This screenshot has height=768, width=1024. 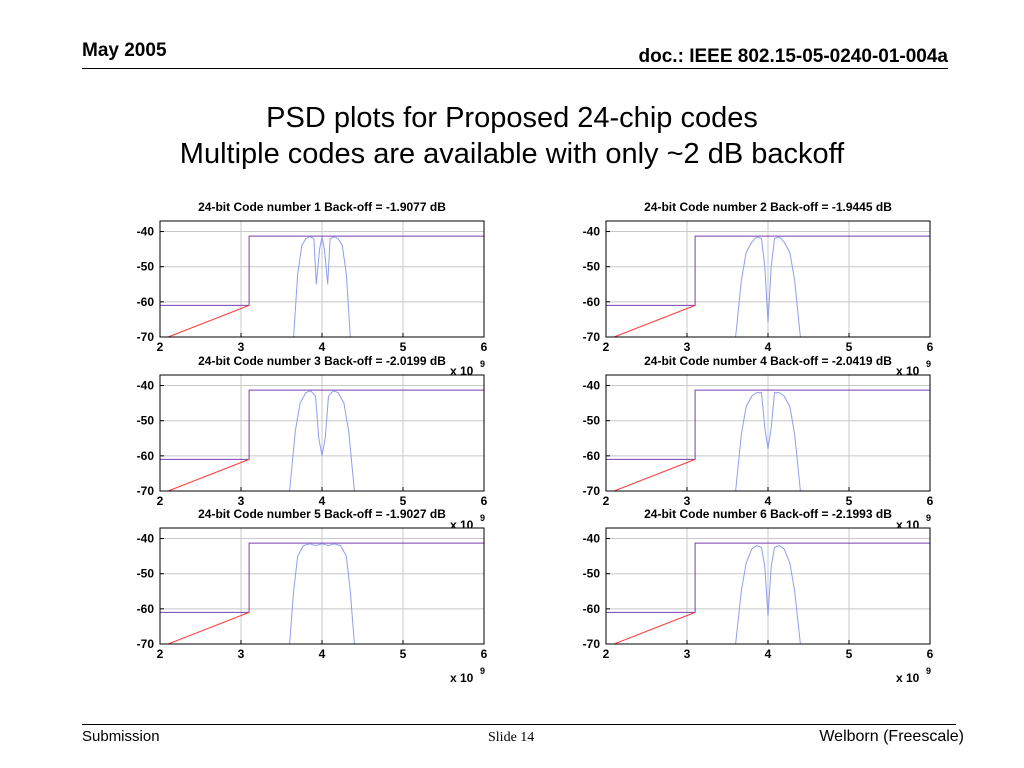 What do you see at coordinates (928, 671) in the screenshot?
I see `chart-6-x-exponent: 9` at bounding box center [928, 671].